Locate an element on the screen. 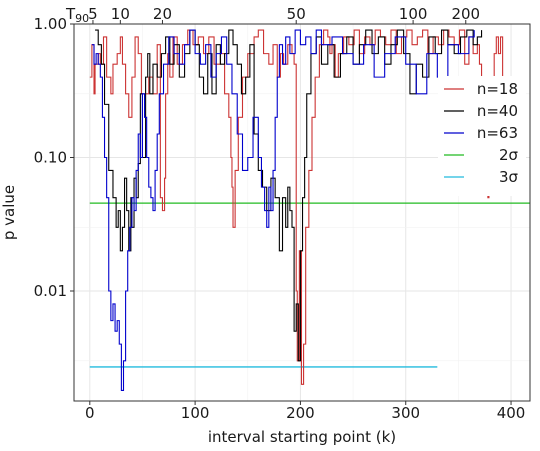 The height and width of the screenshot is (451, 540). top-axis-label: T90 is located at coordinates (77, 15).